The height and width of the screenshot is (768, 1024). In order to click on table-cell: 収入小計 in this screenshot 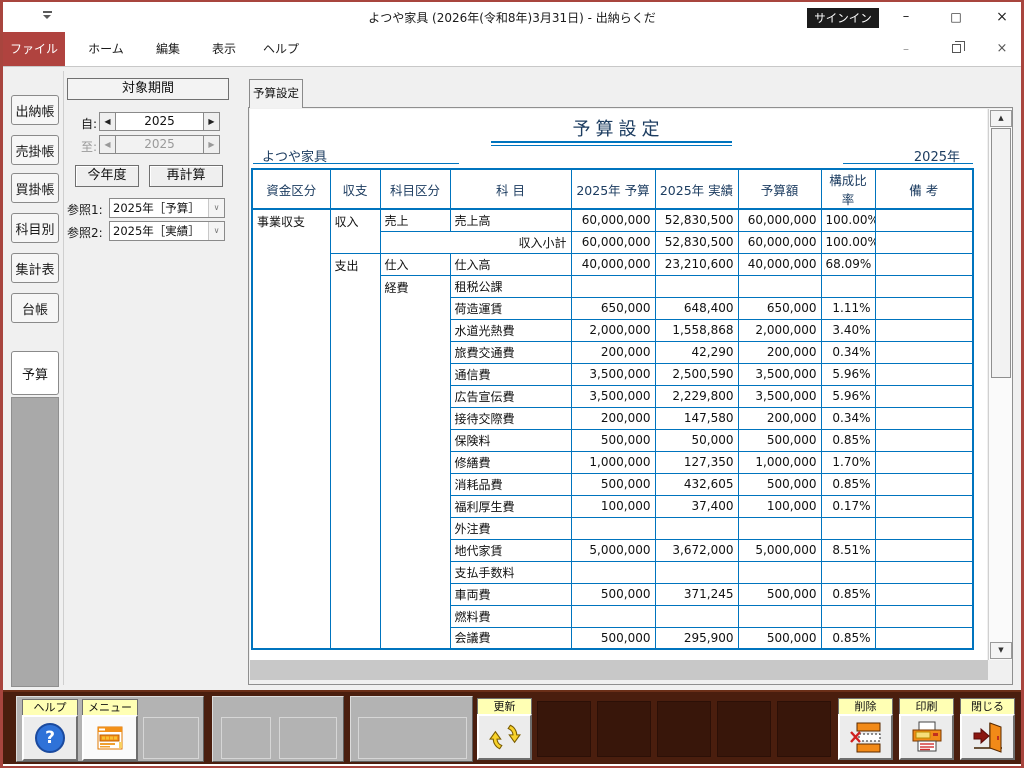, I will do `click(475, 242)`.